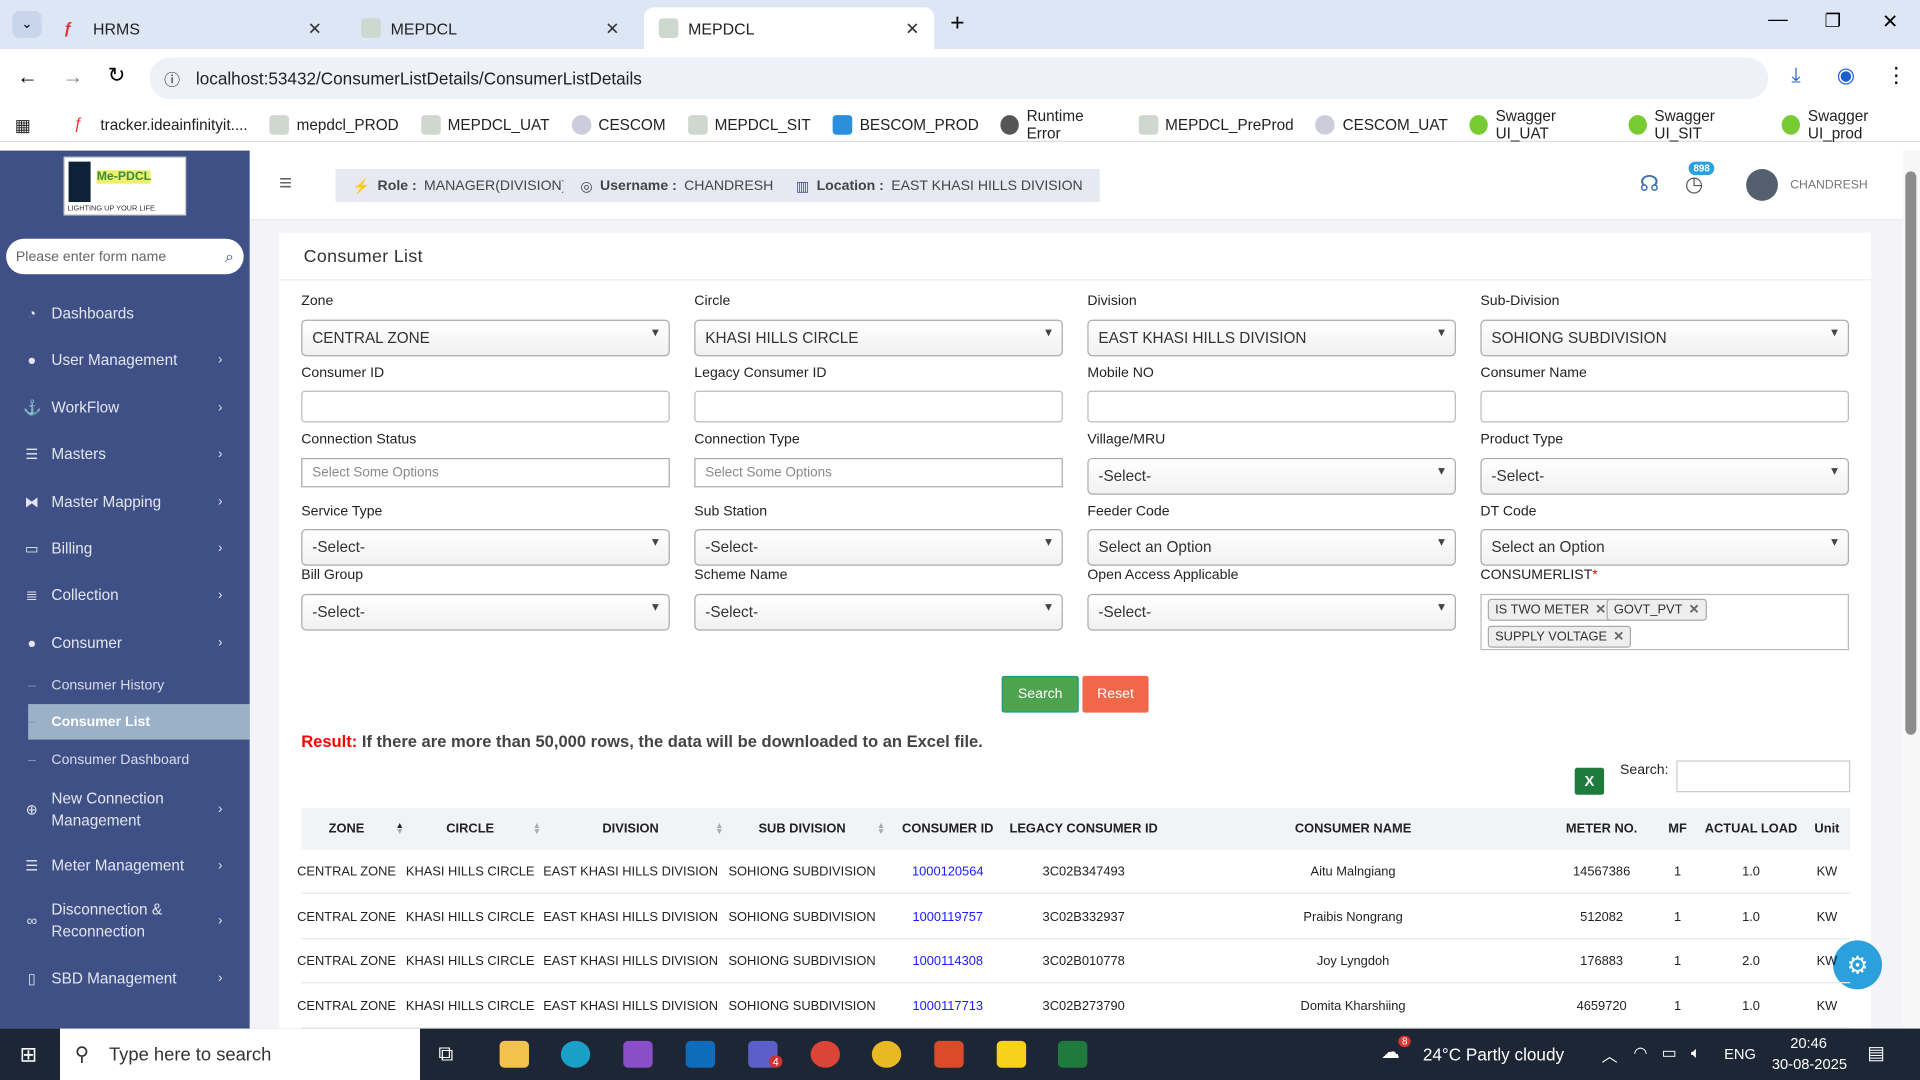  Describe the element at coordinates (1809, 1064) in the screenshot. I see `clock-date: 30-08-2025` at that location.